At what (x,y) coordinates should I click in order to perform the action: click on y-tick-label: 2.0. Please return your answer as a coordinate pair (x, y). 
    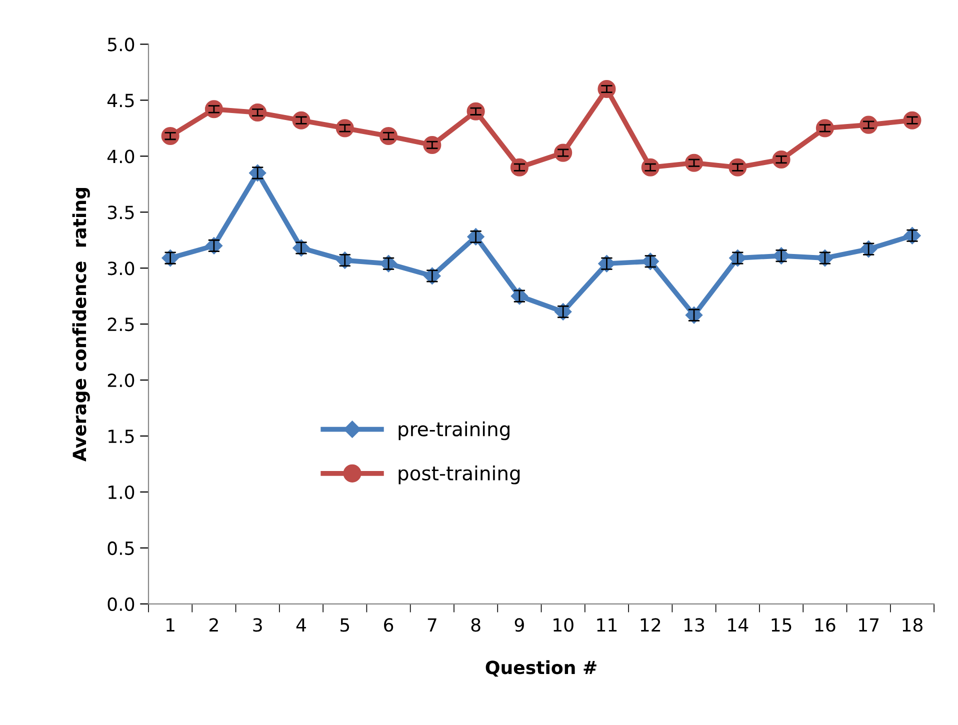
    Looking at the image, I should click on (121, 381).